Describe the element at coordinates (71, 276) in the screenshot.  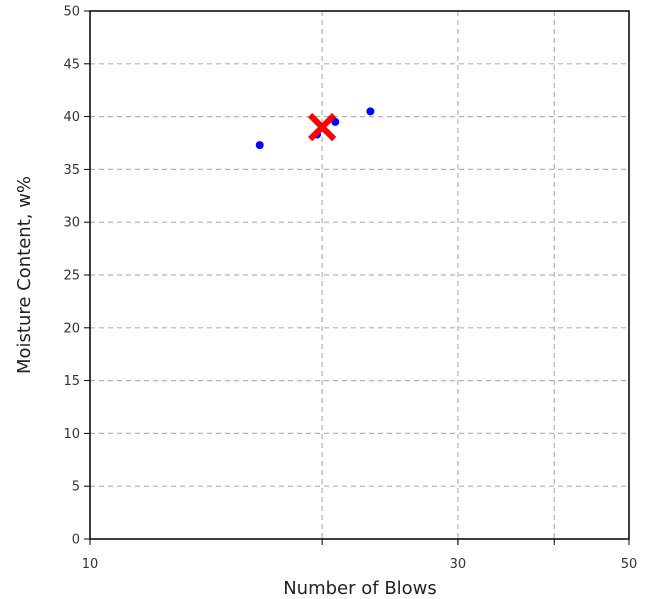
I see `y-tick-label: 25` at that location.